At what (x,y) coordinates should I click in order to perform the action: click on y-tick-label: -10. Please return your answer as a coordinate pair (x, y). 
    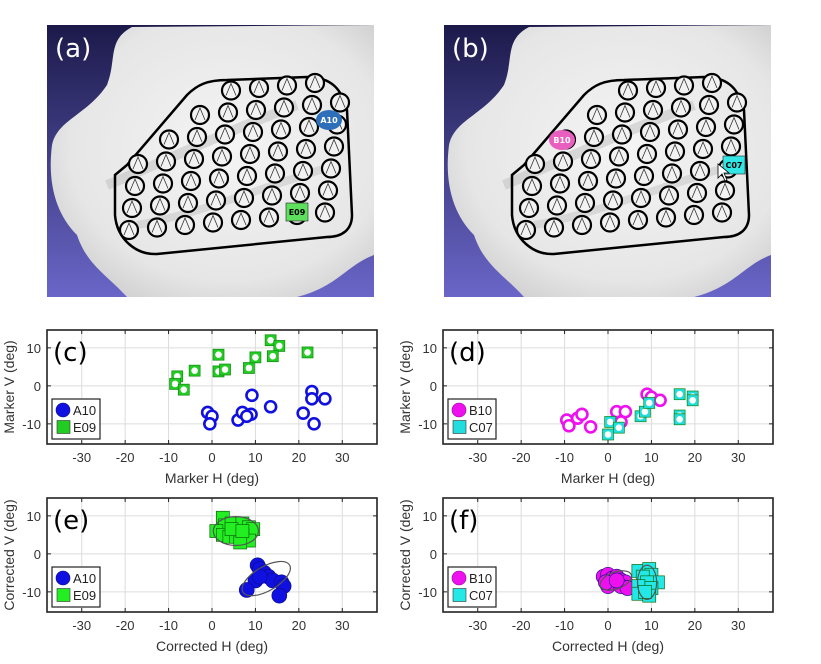
    Looking at the image, I should click on (427, 424).